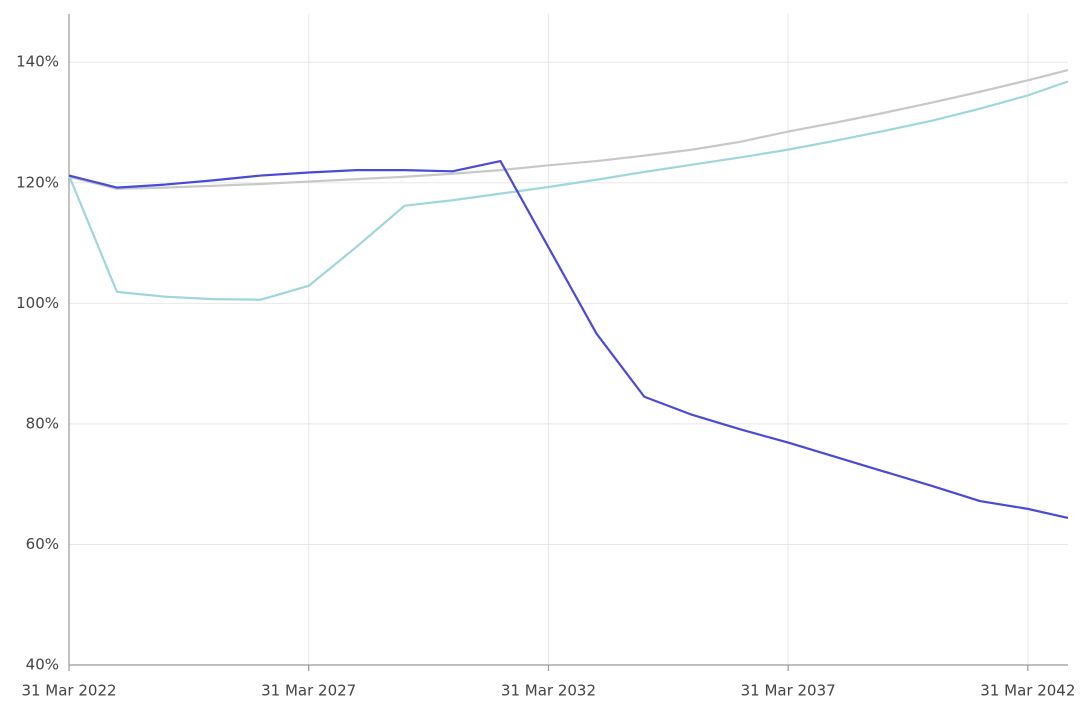 This screenshot has height=701, width=1084. I want to click on y-tick-label: 80%, so click(42, 423).